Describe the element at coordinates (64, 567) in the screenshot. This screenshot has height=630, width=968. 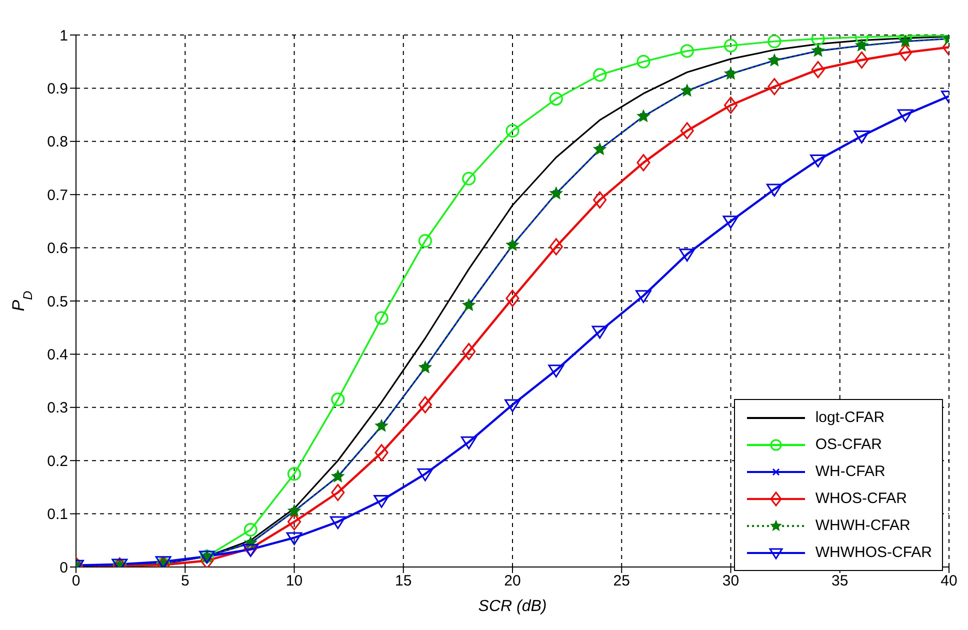
I see `y-tick-label: 0` at that location.